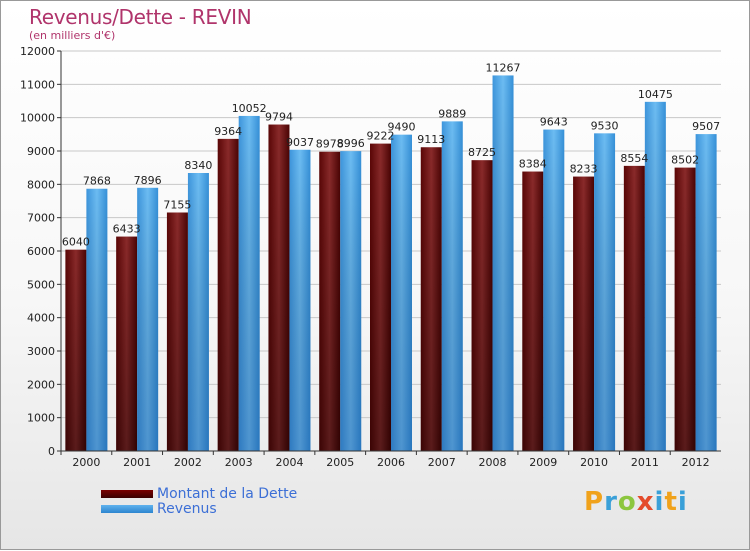  I want to click on data-label-dette: 6433, so click(127, 229).